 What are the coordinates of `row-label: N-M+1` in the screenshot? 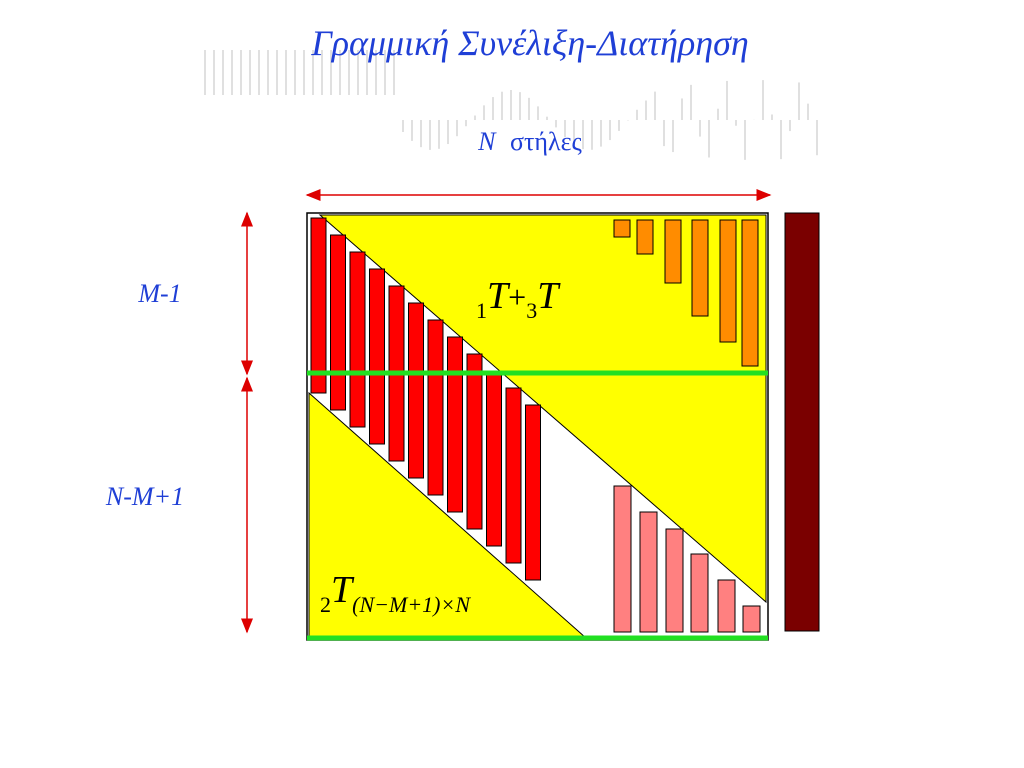 It's located at (144, 496).